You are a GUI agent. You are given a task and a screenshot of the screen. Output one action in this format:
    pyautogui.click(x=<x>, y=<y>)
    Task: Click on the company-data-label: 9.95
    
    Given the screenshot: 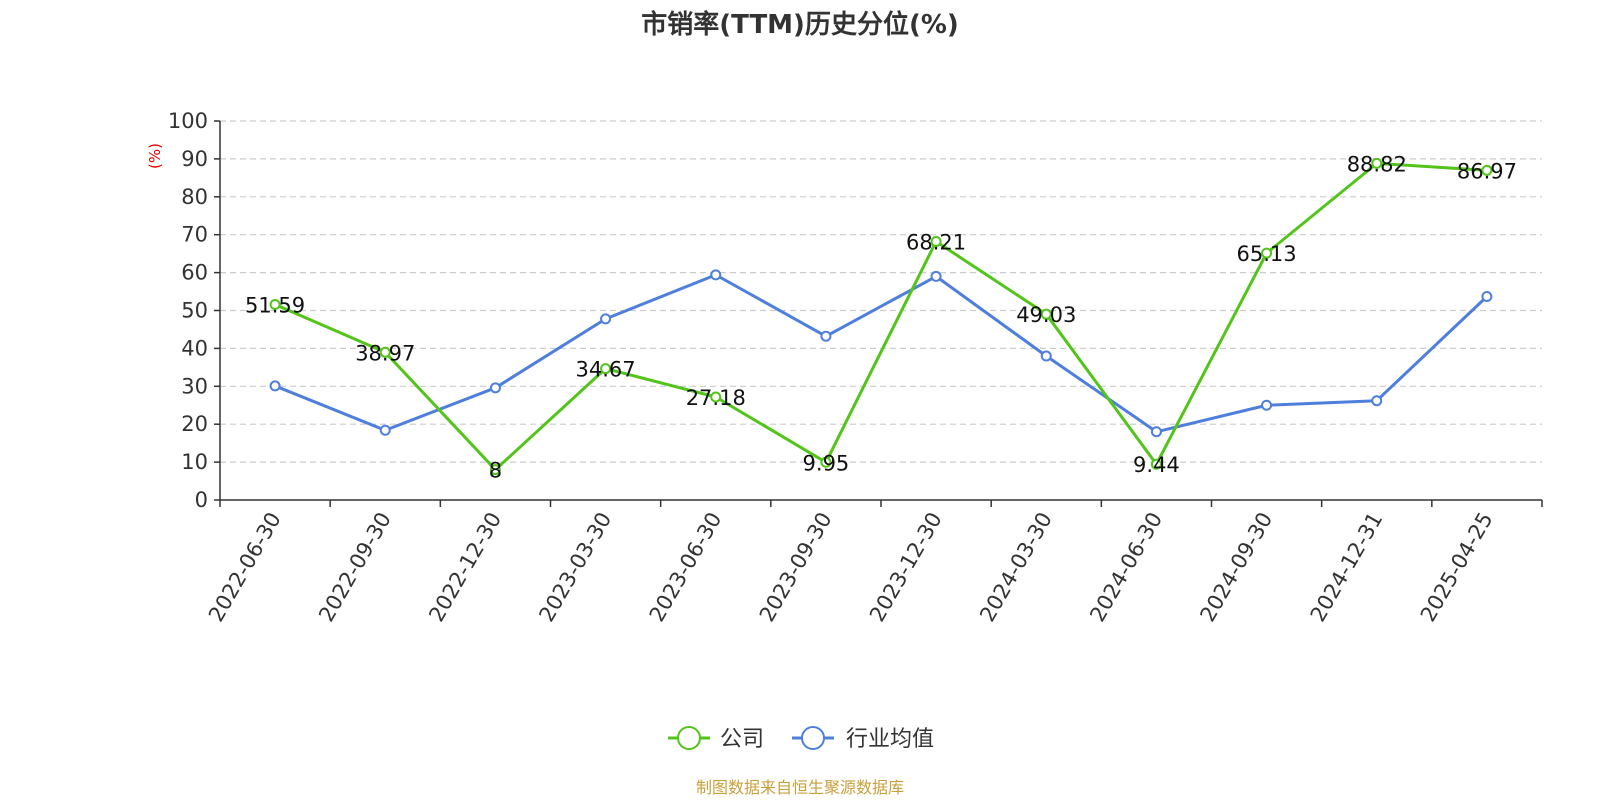 What is the action you would take?
    pyautogui.click(x=826, y=463)
    